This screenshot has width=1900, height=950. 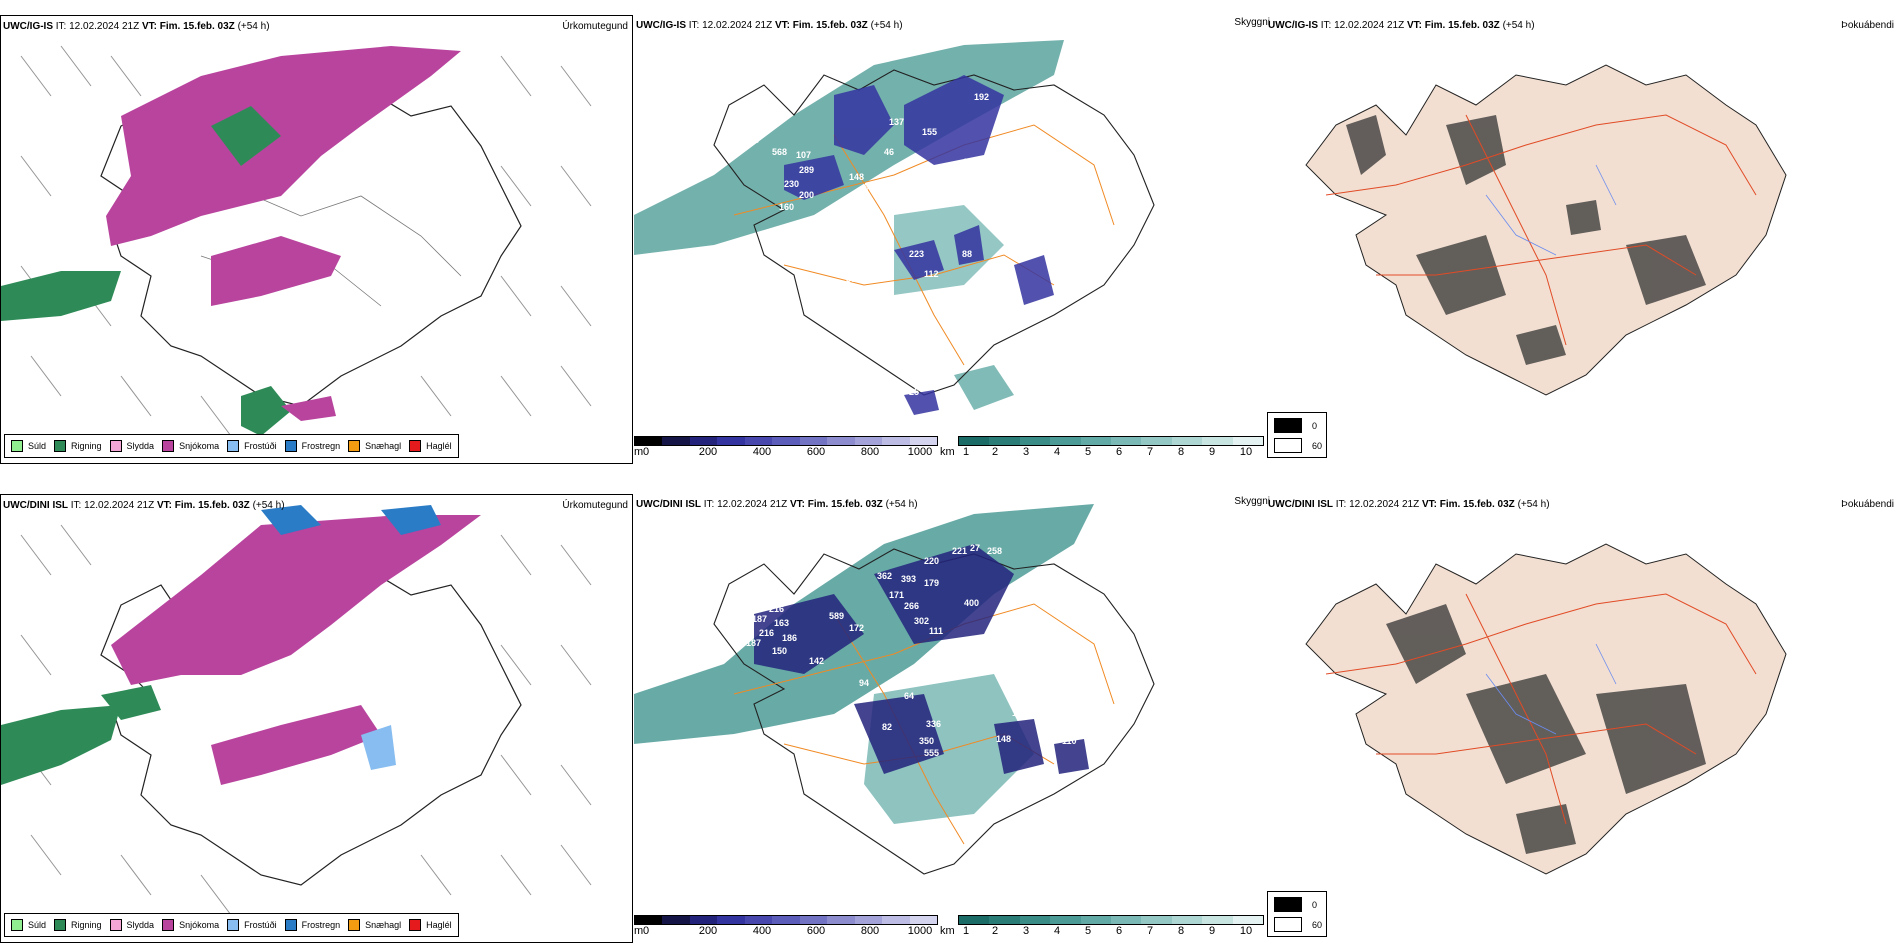 What do you see at coordinates (967, 254) in the screenshot?
I see `svg-text: 88` at bounding box center [967, 254].